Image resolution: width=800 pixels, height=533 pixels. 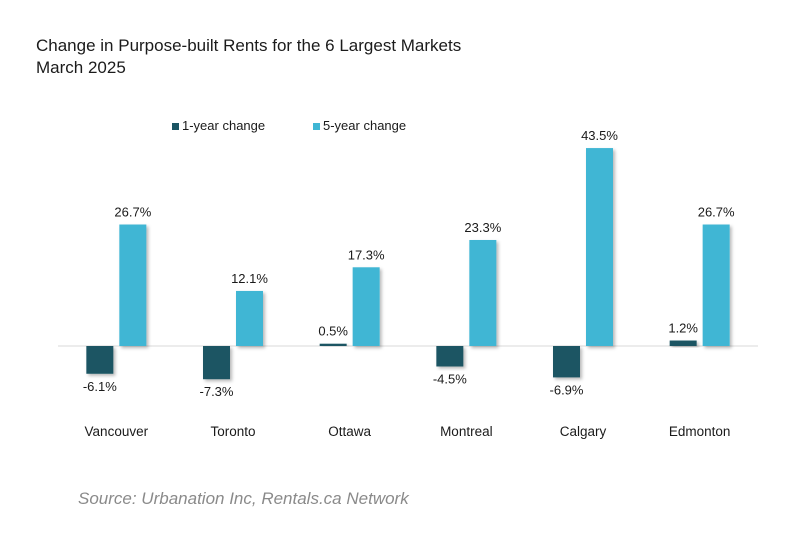 What do you see at coordinates (249, 278) in the screenshot?
I see `data-label-5-year-toronto: 12.1%` at bounding box center [249, 278].